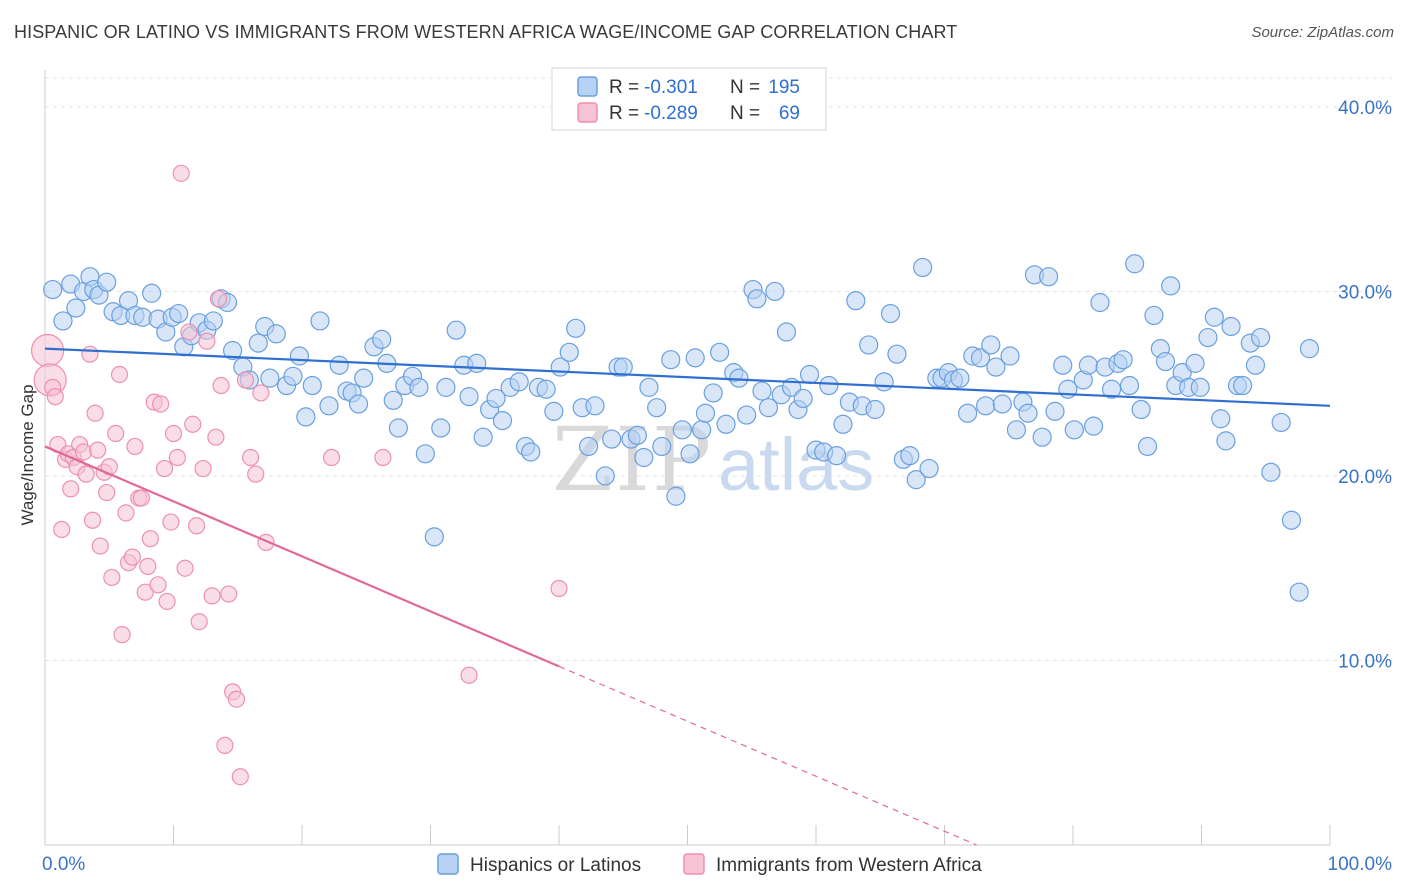  What do you see at coordinates (63, 864) in the screenshot?
I see `x-tick-label-min: 0.0%` at bounding box center [63, 864].